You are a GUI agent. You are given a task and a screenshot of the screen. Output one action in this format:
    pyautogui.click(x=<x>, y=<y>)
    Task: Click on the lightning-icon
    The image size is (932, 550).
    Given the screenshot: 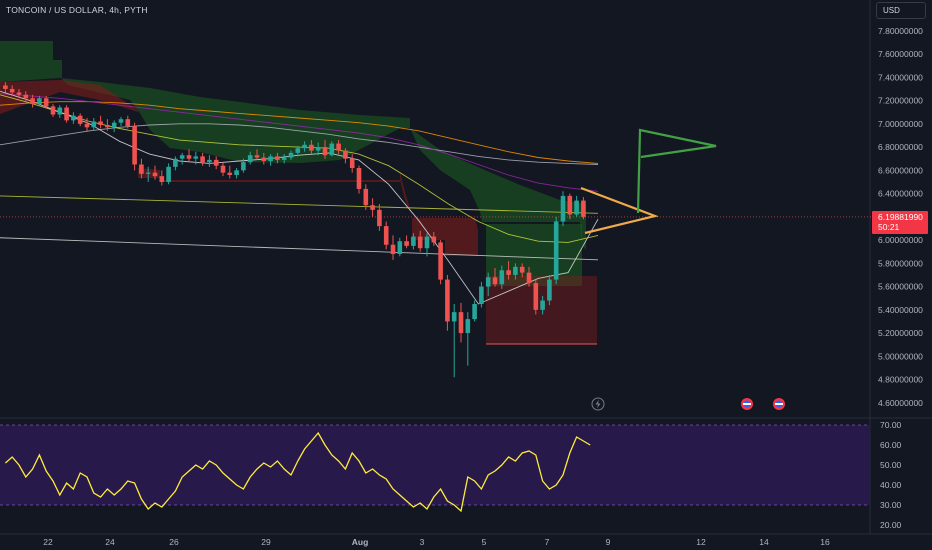 What is the action you would take?
    pyautogui.click(x=598, y=404)
    